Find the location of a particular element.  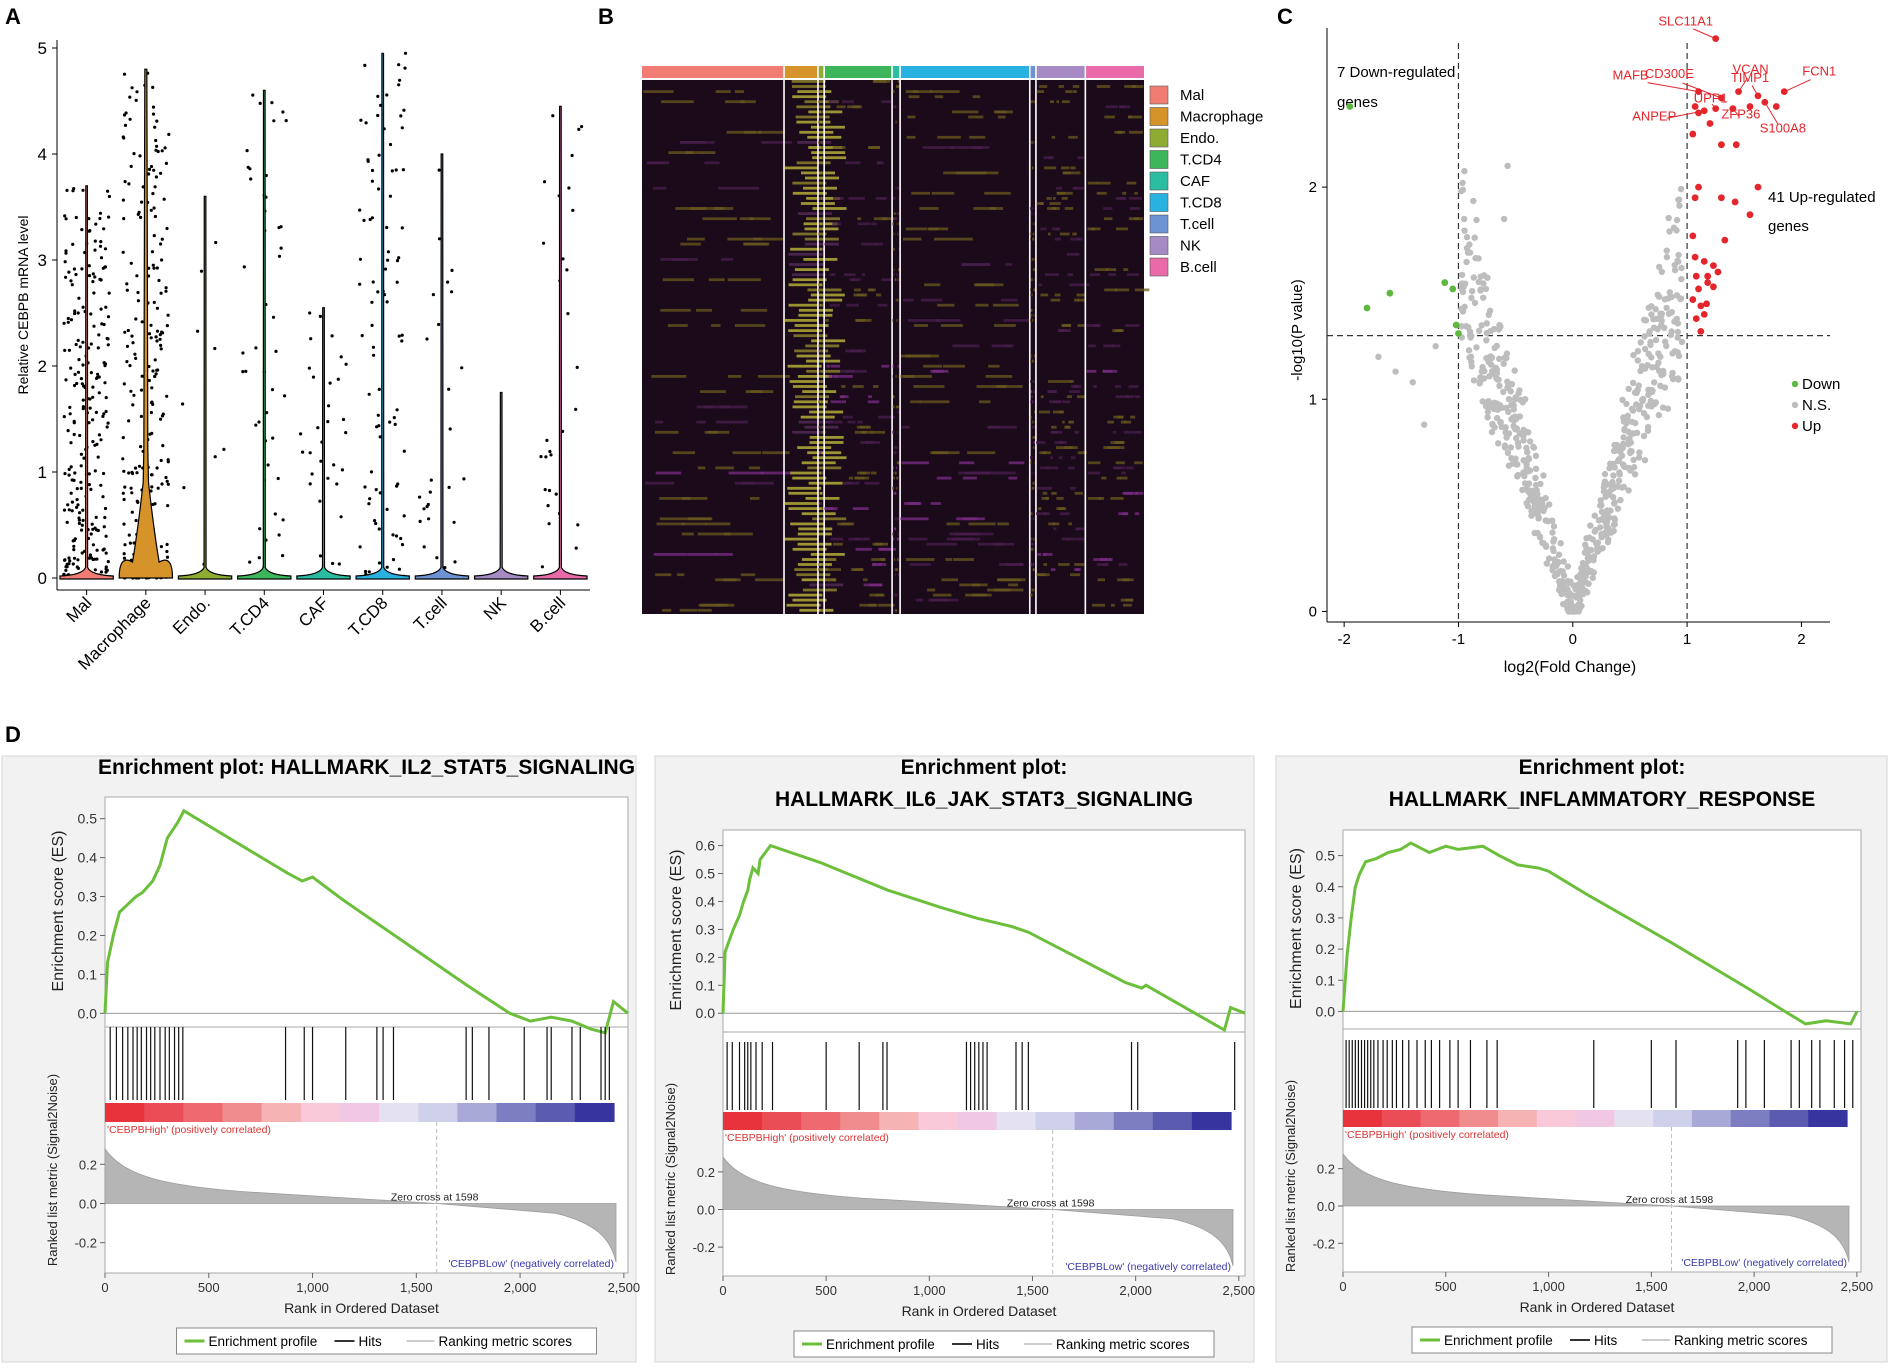

gsea-x-tick-label: 500 is located at coordinates (1446, 1286).